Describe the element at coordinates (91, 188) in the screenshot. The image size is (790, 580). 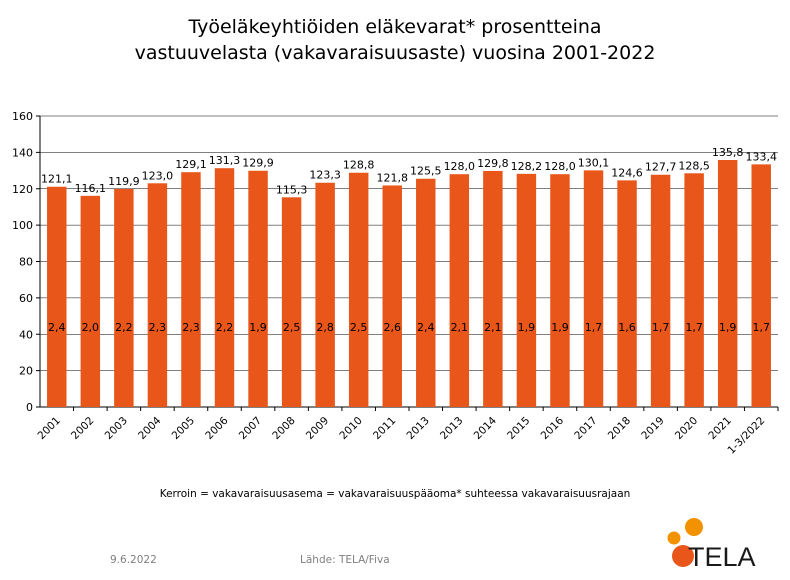
I see `bar-value-label: 116,1` at that location.